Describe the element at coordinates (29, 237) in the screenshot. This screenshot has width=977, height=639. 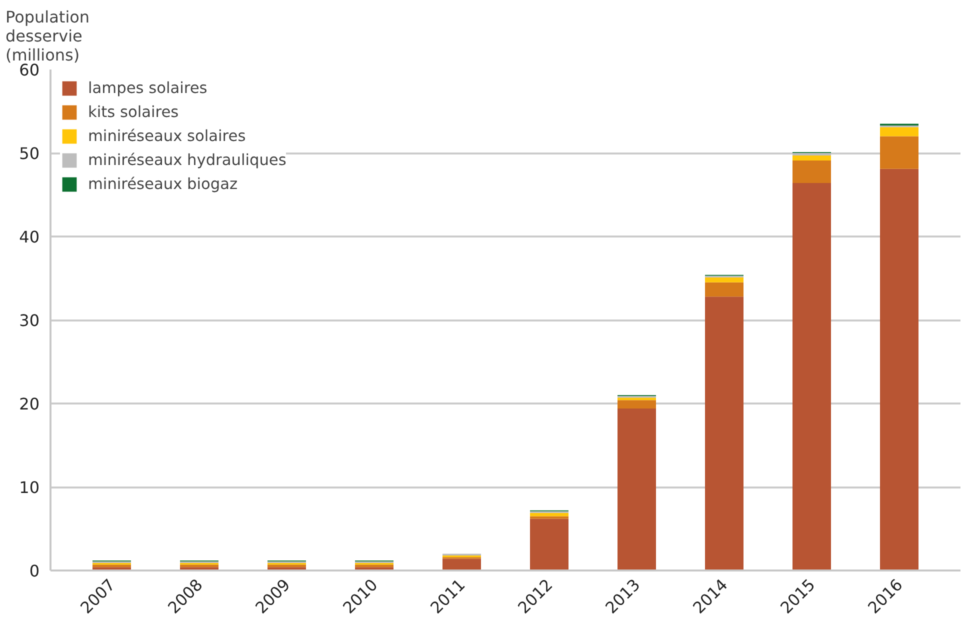
I see `y-tick-label: 40` at that location.